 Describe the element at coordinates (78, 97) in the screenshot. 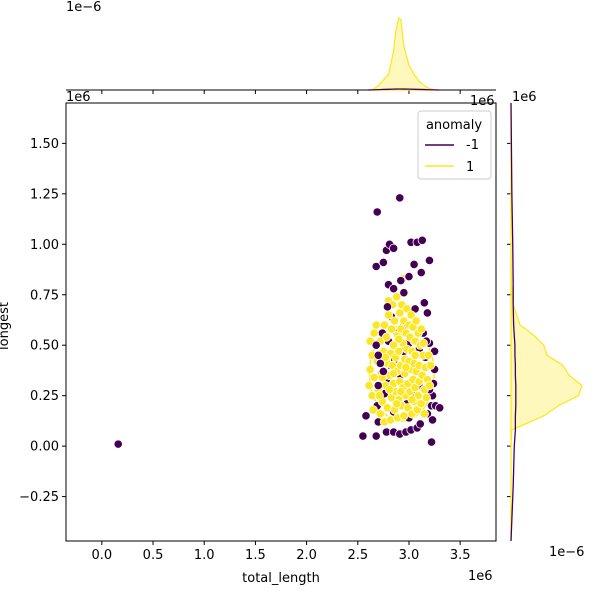

I see `y-offset-text: 1e6` at that location.